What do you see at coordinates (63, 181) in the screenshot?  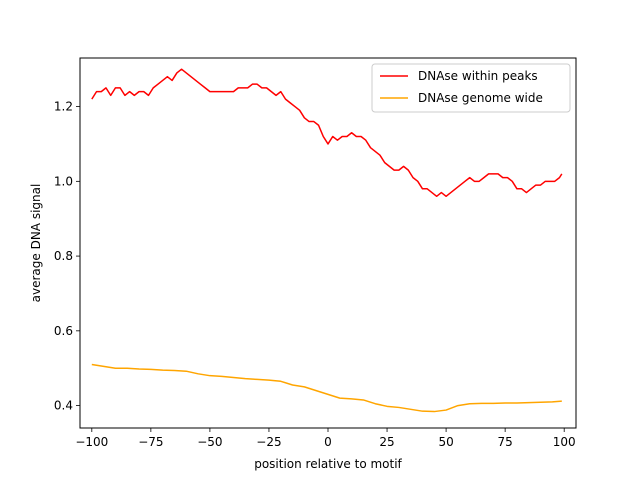 I see `y-tick-label: 1.0` at bounding box center [63, 181].